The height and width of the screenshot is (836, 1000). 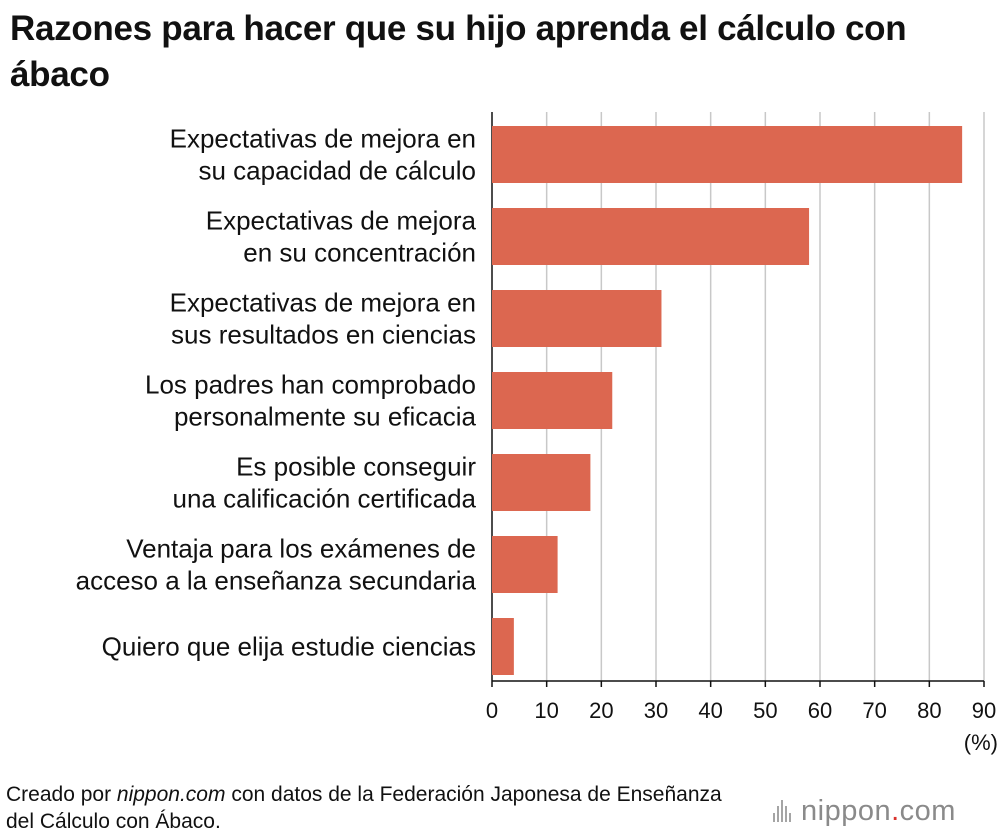 I want to click on category-label: Expectativas de mejora, so click(x=341, y=221).